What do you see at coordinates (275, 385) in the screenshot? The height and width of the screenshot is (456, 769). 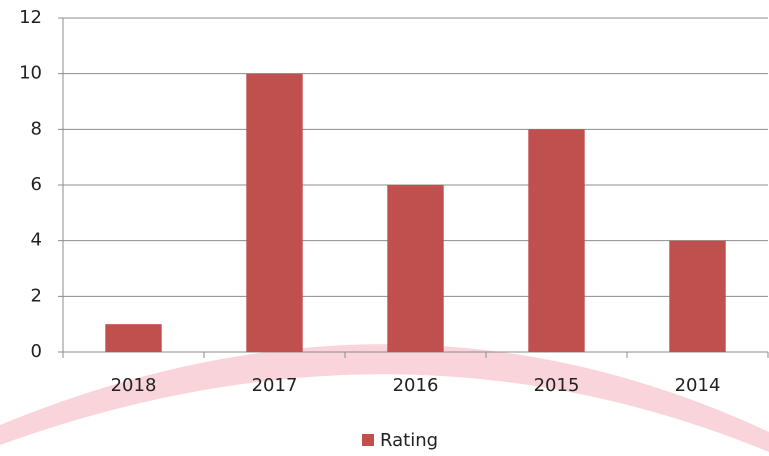 I see `x-tick-label: 2017` at bounding box center [275, 385].